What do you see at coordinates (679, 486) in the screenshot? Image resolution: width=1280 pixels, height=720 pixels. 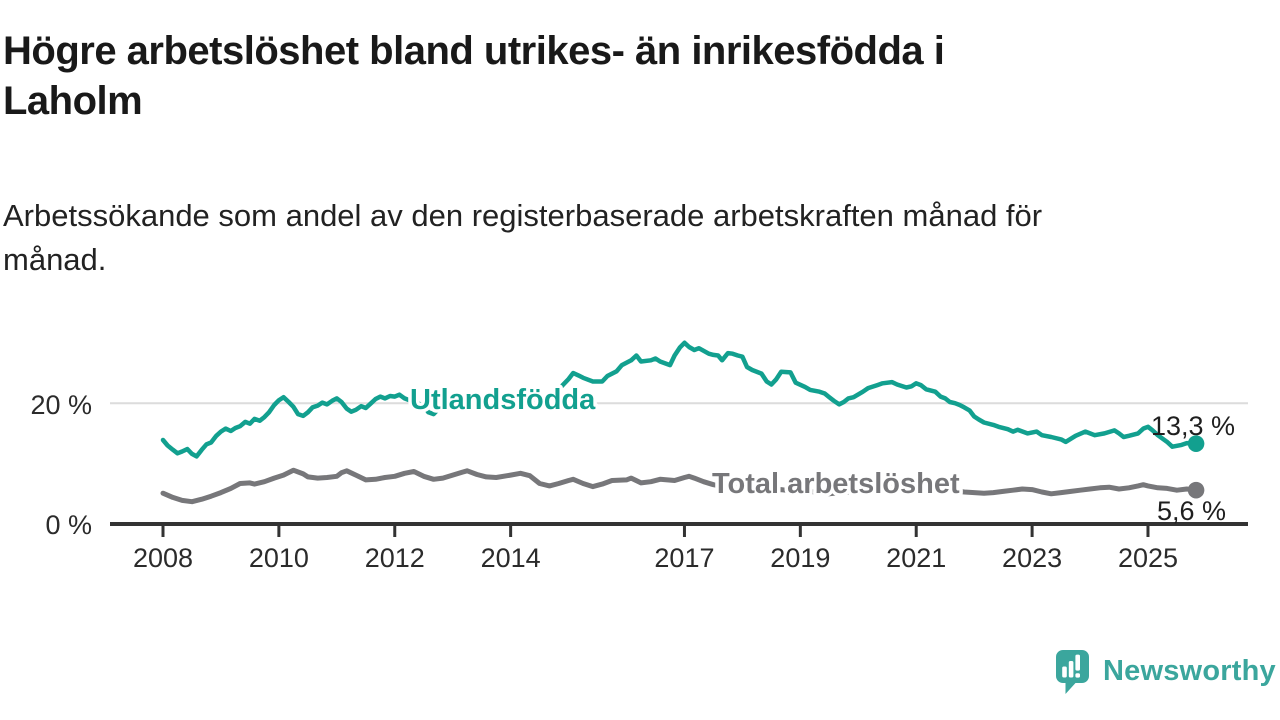 I see `series-line-total` at bounding box center [679, 486].